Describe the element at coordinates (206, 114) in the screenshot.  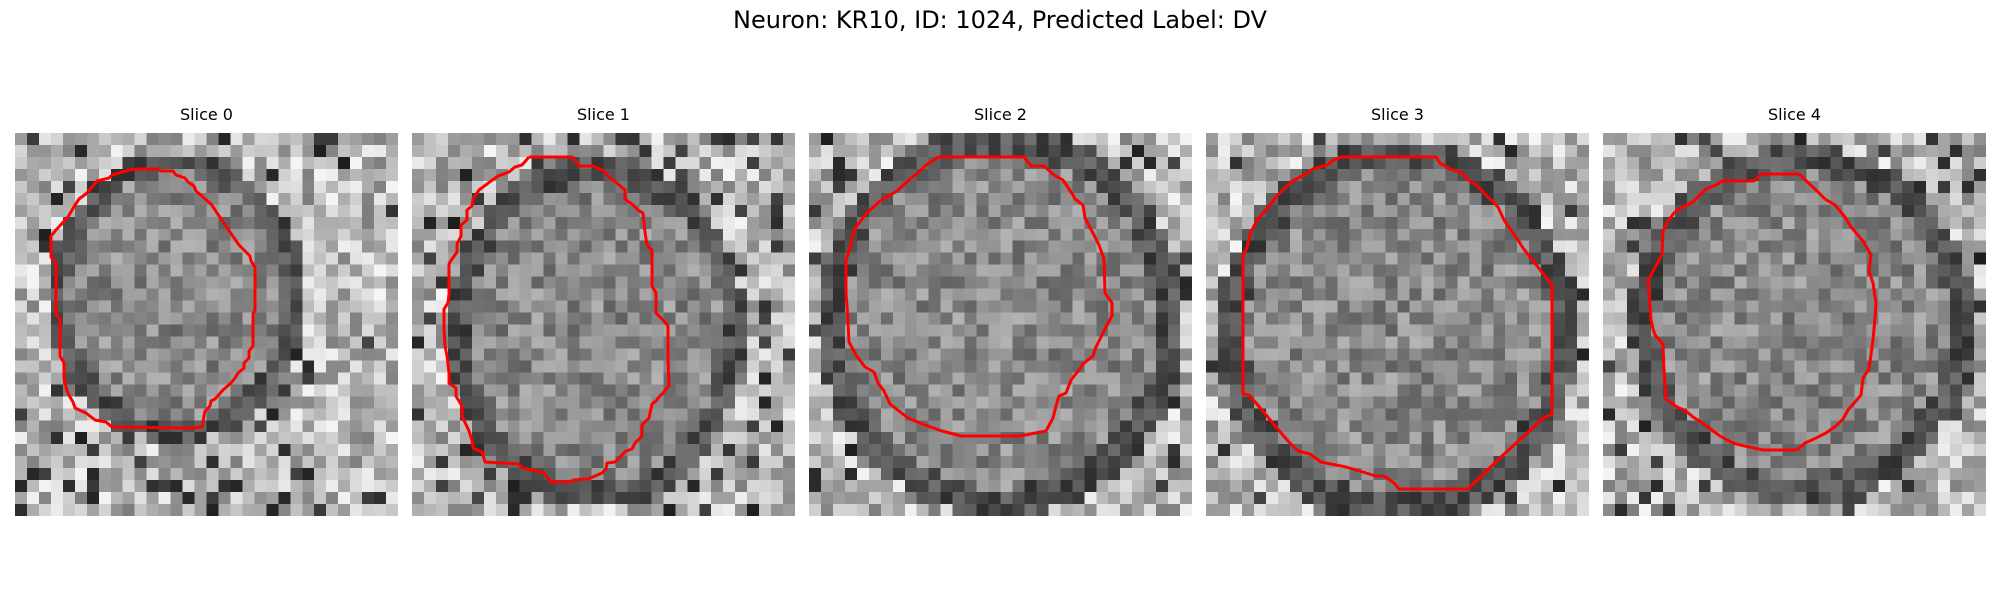
I see `slice-title: Slice 0` at that location.